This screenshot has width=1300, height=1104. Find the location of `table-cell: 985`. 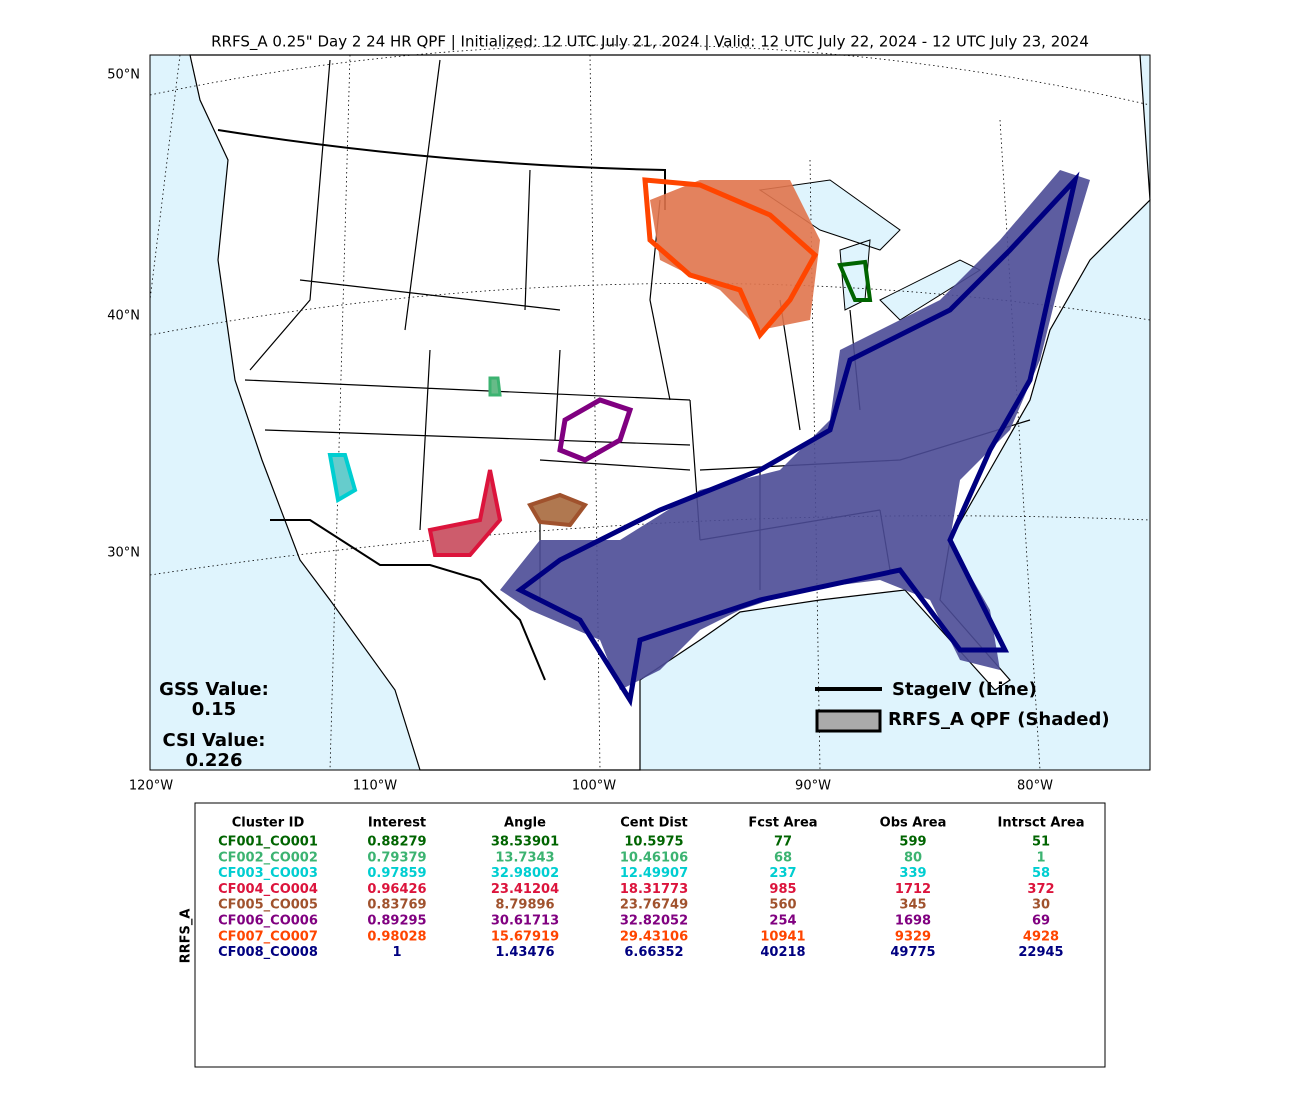

table-cell: 985 is located at coordinates (782, 889).